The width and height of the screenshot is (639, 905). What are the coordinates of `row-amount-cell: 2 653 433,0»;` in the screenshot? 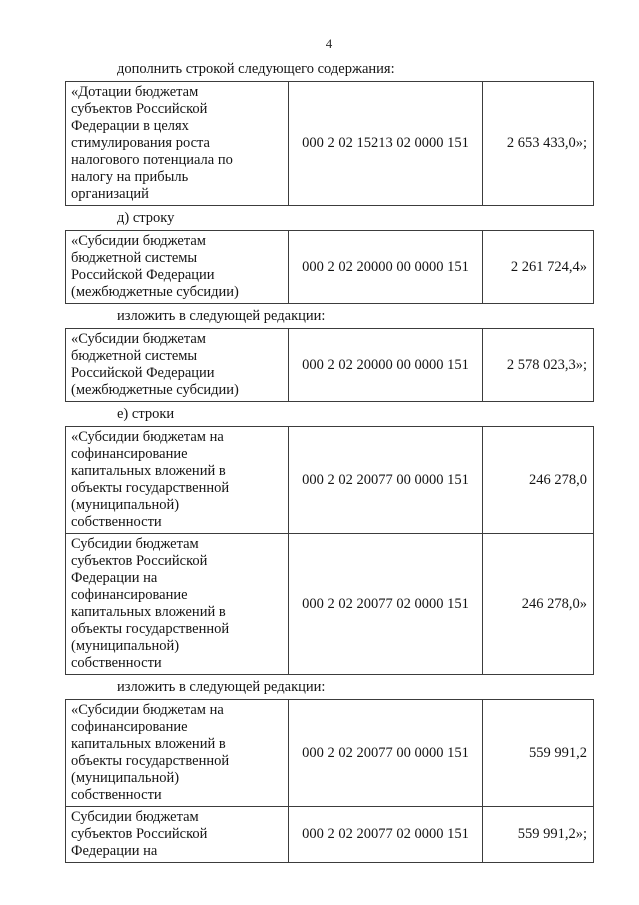 It's located at (538, 143).